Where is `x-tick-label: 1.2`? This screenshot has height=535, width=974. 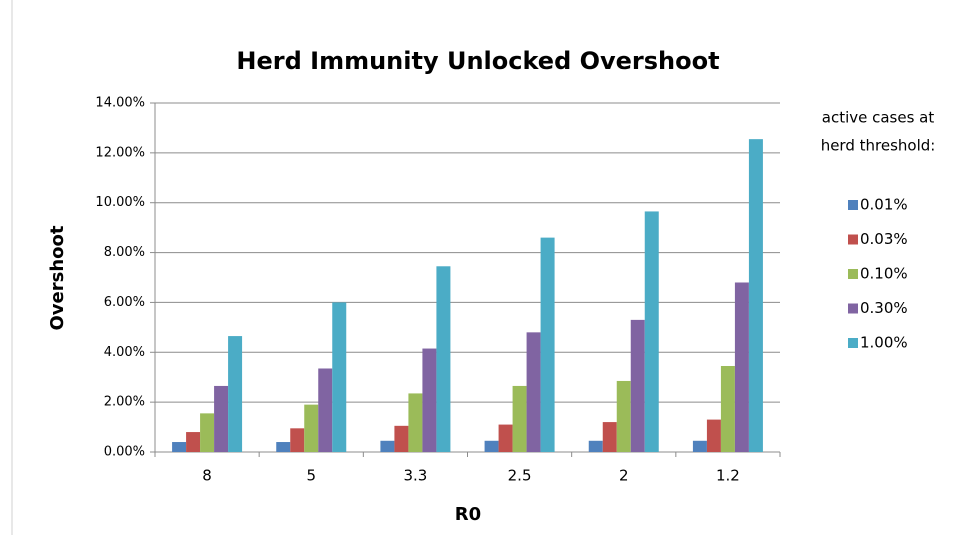
x-tick-label: 1.2 is located at coordinates (728, 476).